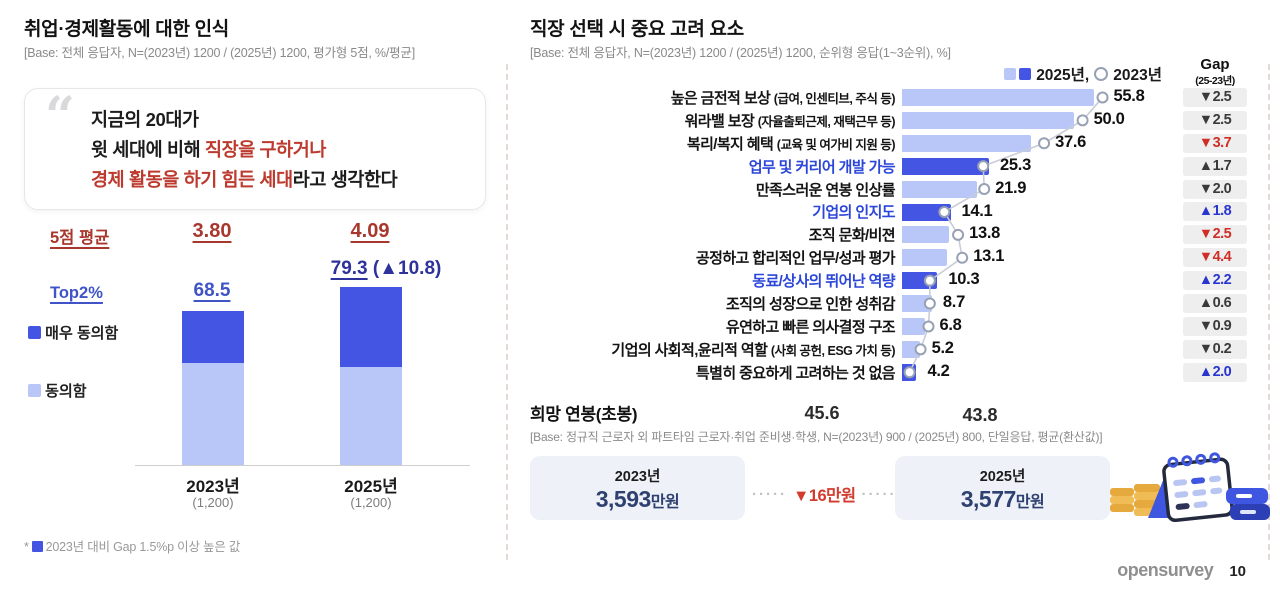 The width and height of the screenshot is (1280, 600). I want to click on consideration-row: 업무 및 커리어 개발 가능 25.3 ▲1.7, so click(900, 166).